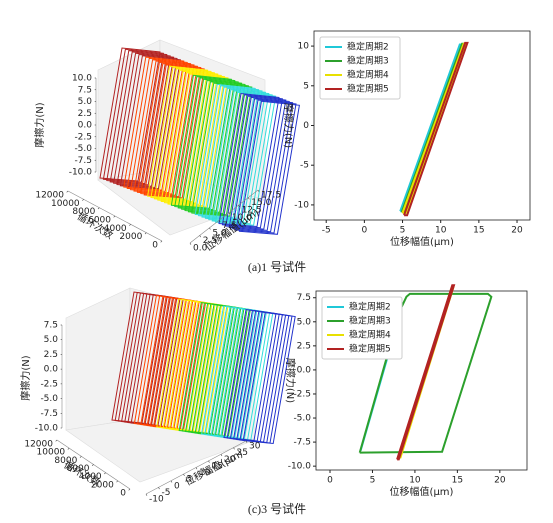  What do you see at coordinates (300, 467) in the screenshot?
I see `y-tick-label: -10.0` at bounding box center [300, 467].